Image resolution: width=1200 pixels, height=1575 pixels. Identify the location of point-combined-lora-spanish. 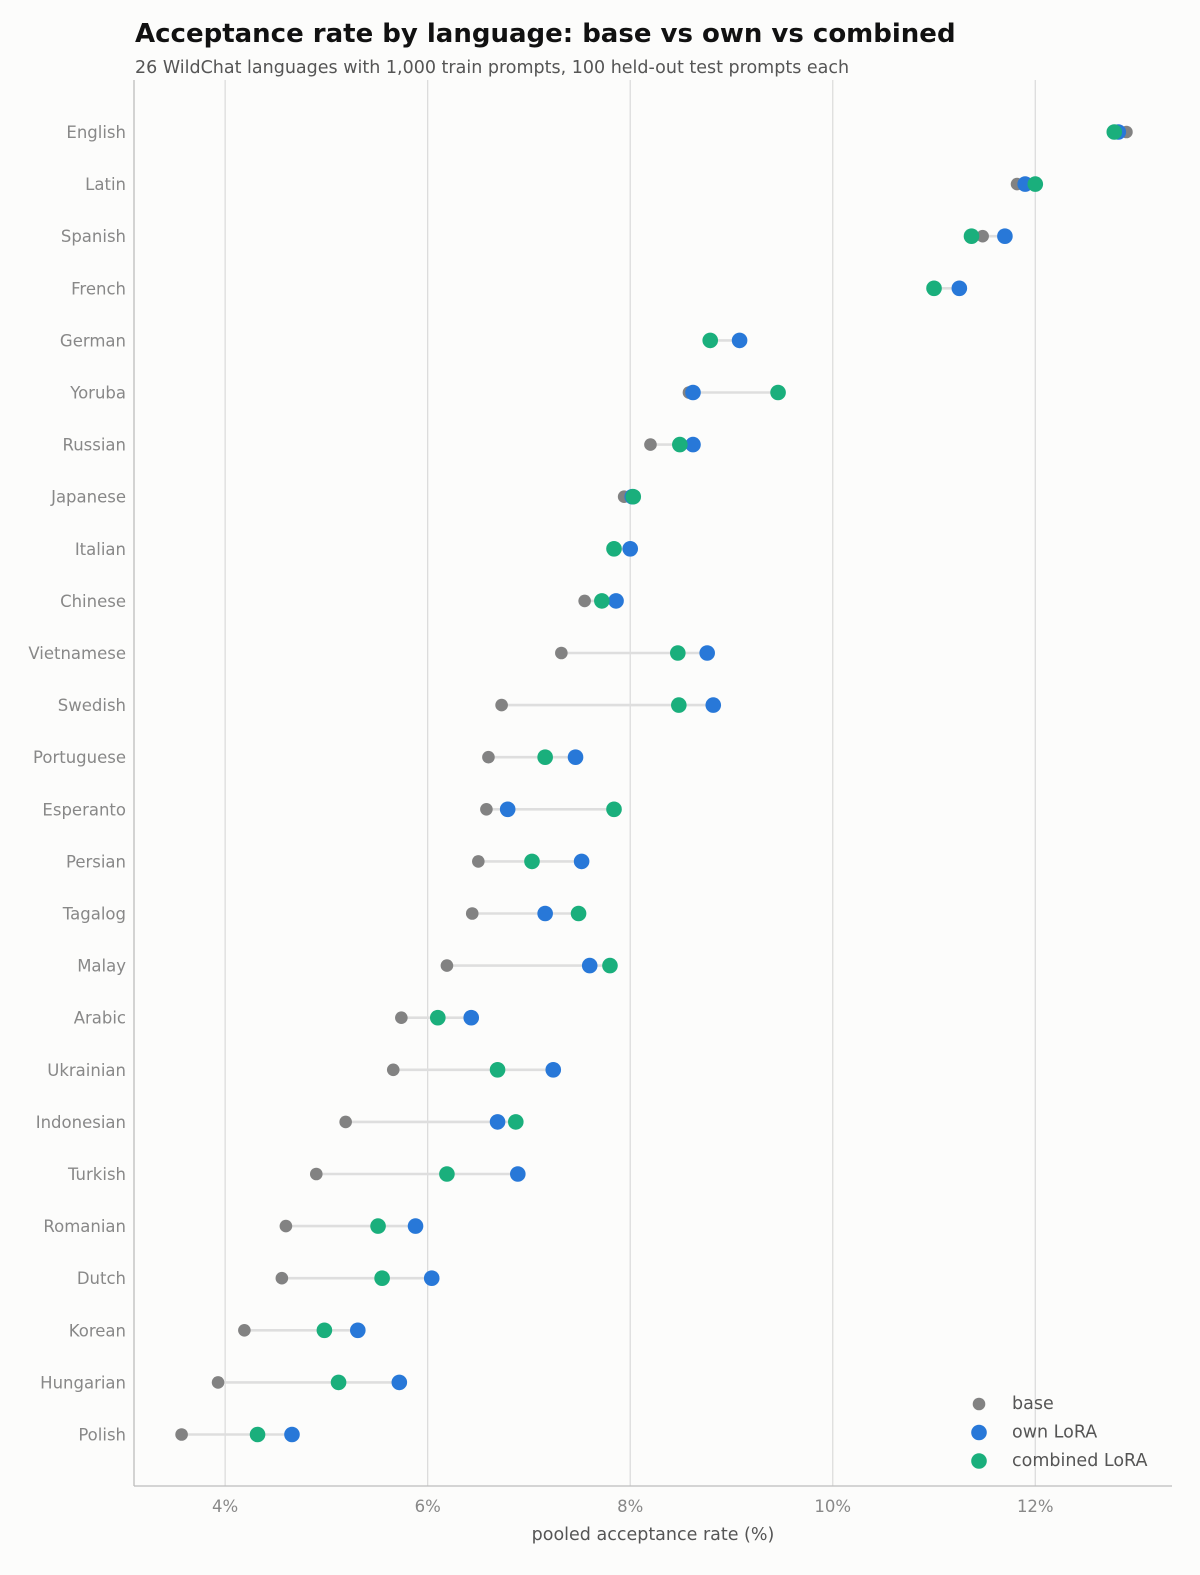
(971, 236).